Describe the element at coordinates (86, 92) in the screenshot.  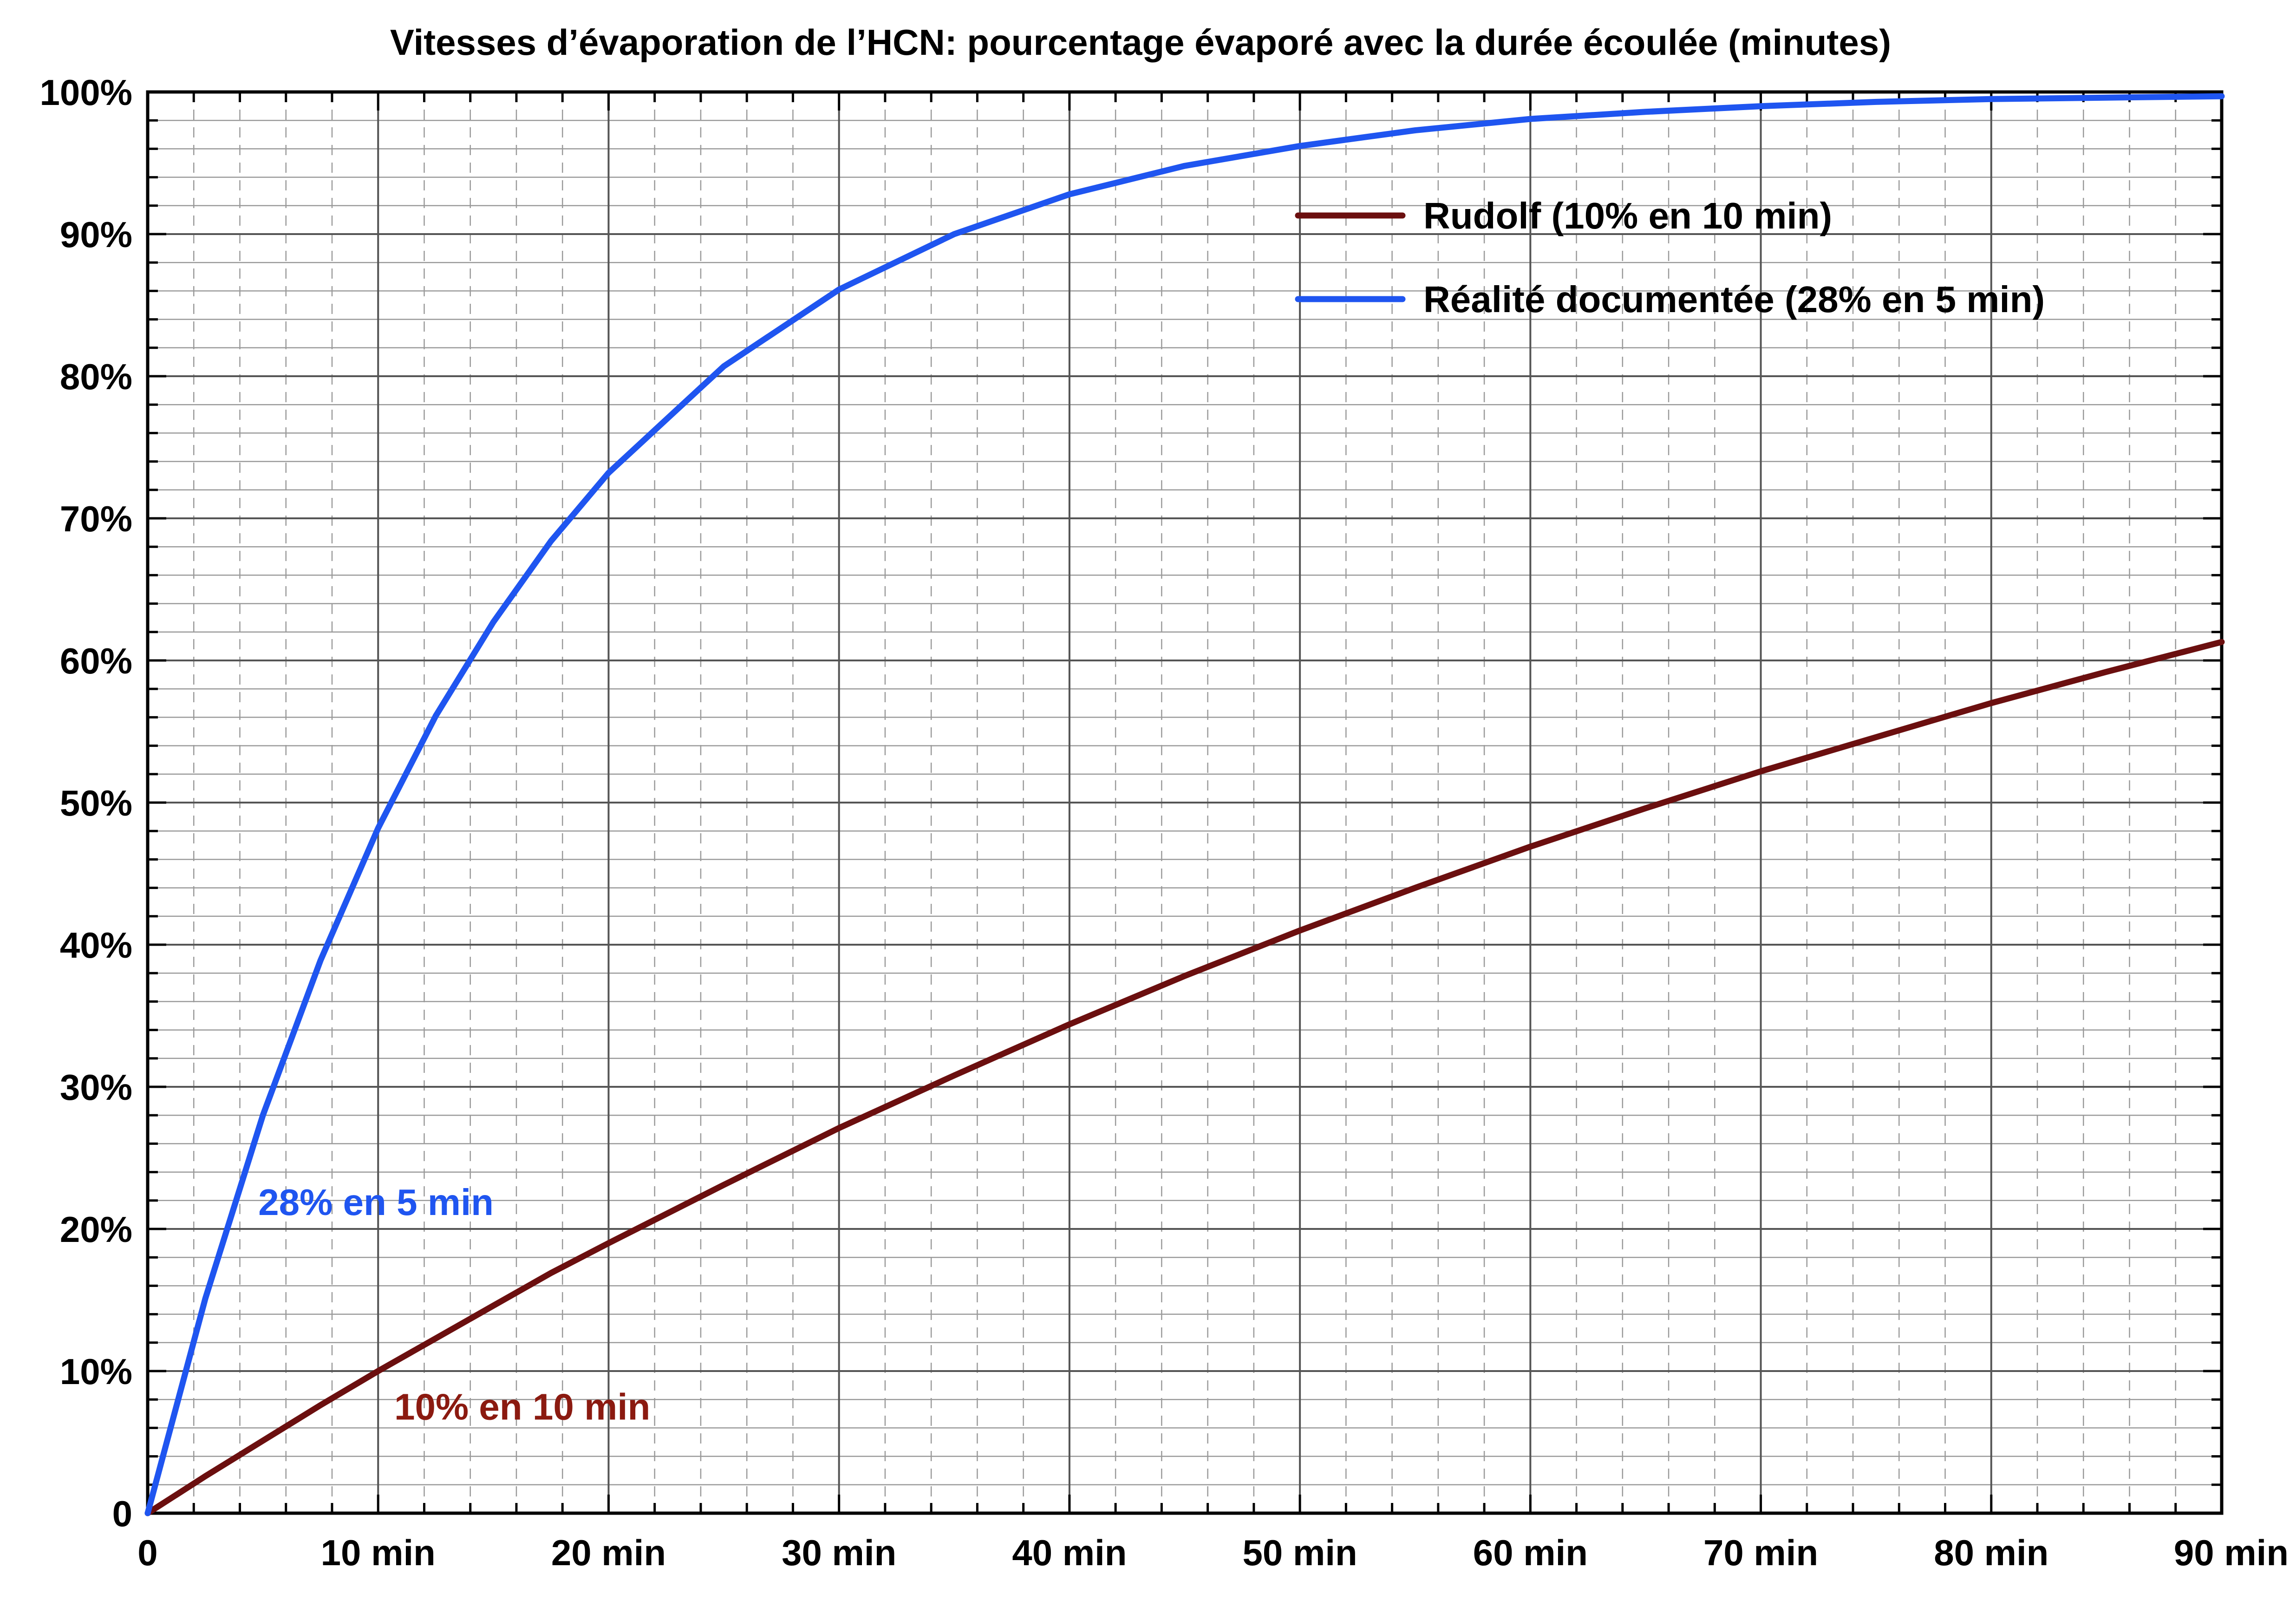
I see `y-tick-label: 100%` at that location.